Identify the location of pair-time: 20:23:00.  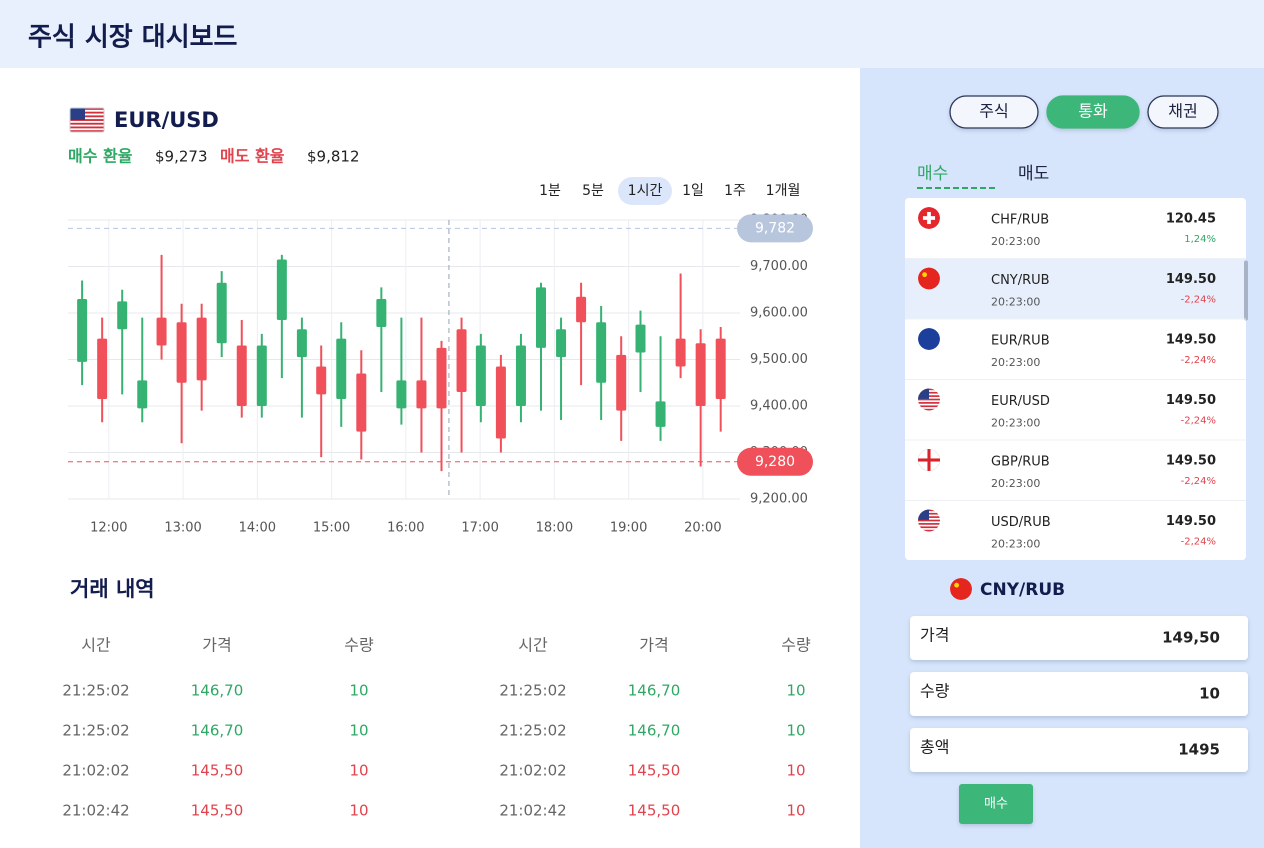
(1015, 302).